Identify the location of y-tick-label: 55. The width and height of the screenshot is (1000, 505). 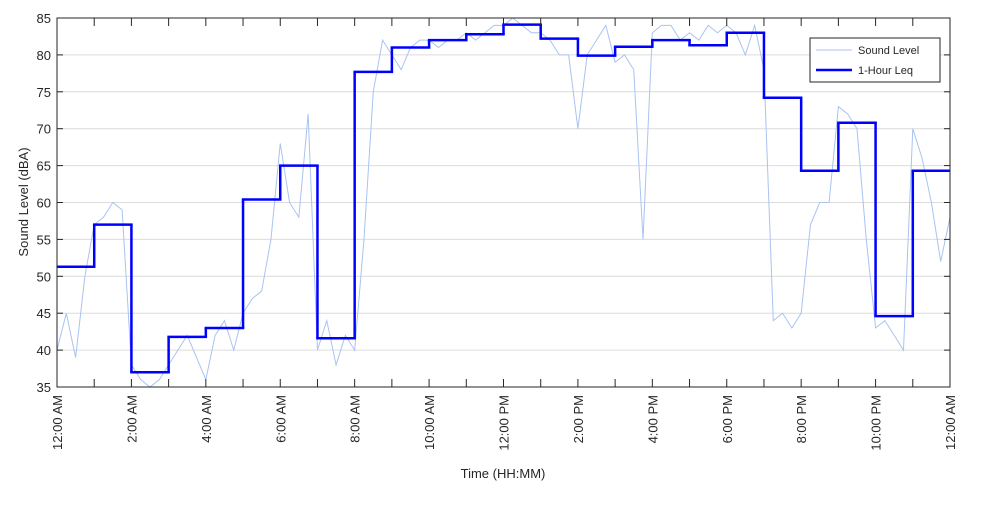
(44, 239).